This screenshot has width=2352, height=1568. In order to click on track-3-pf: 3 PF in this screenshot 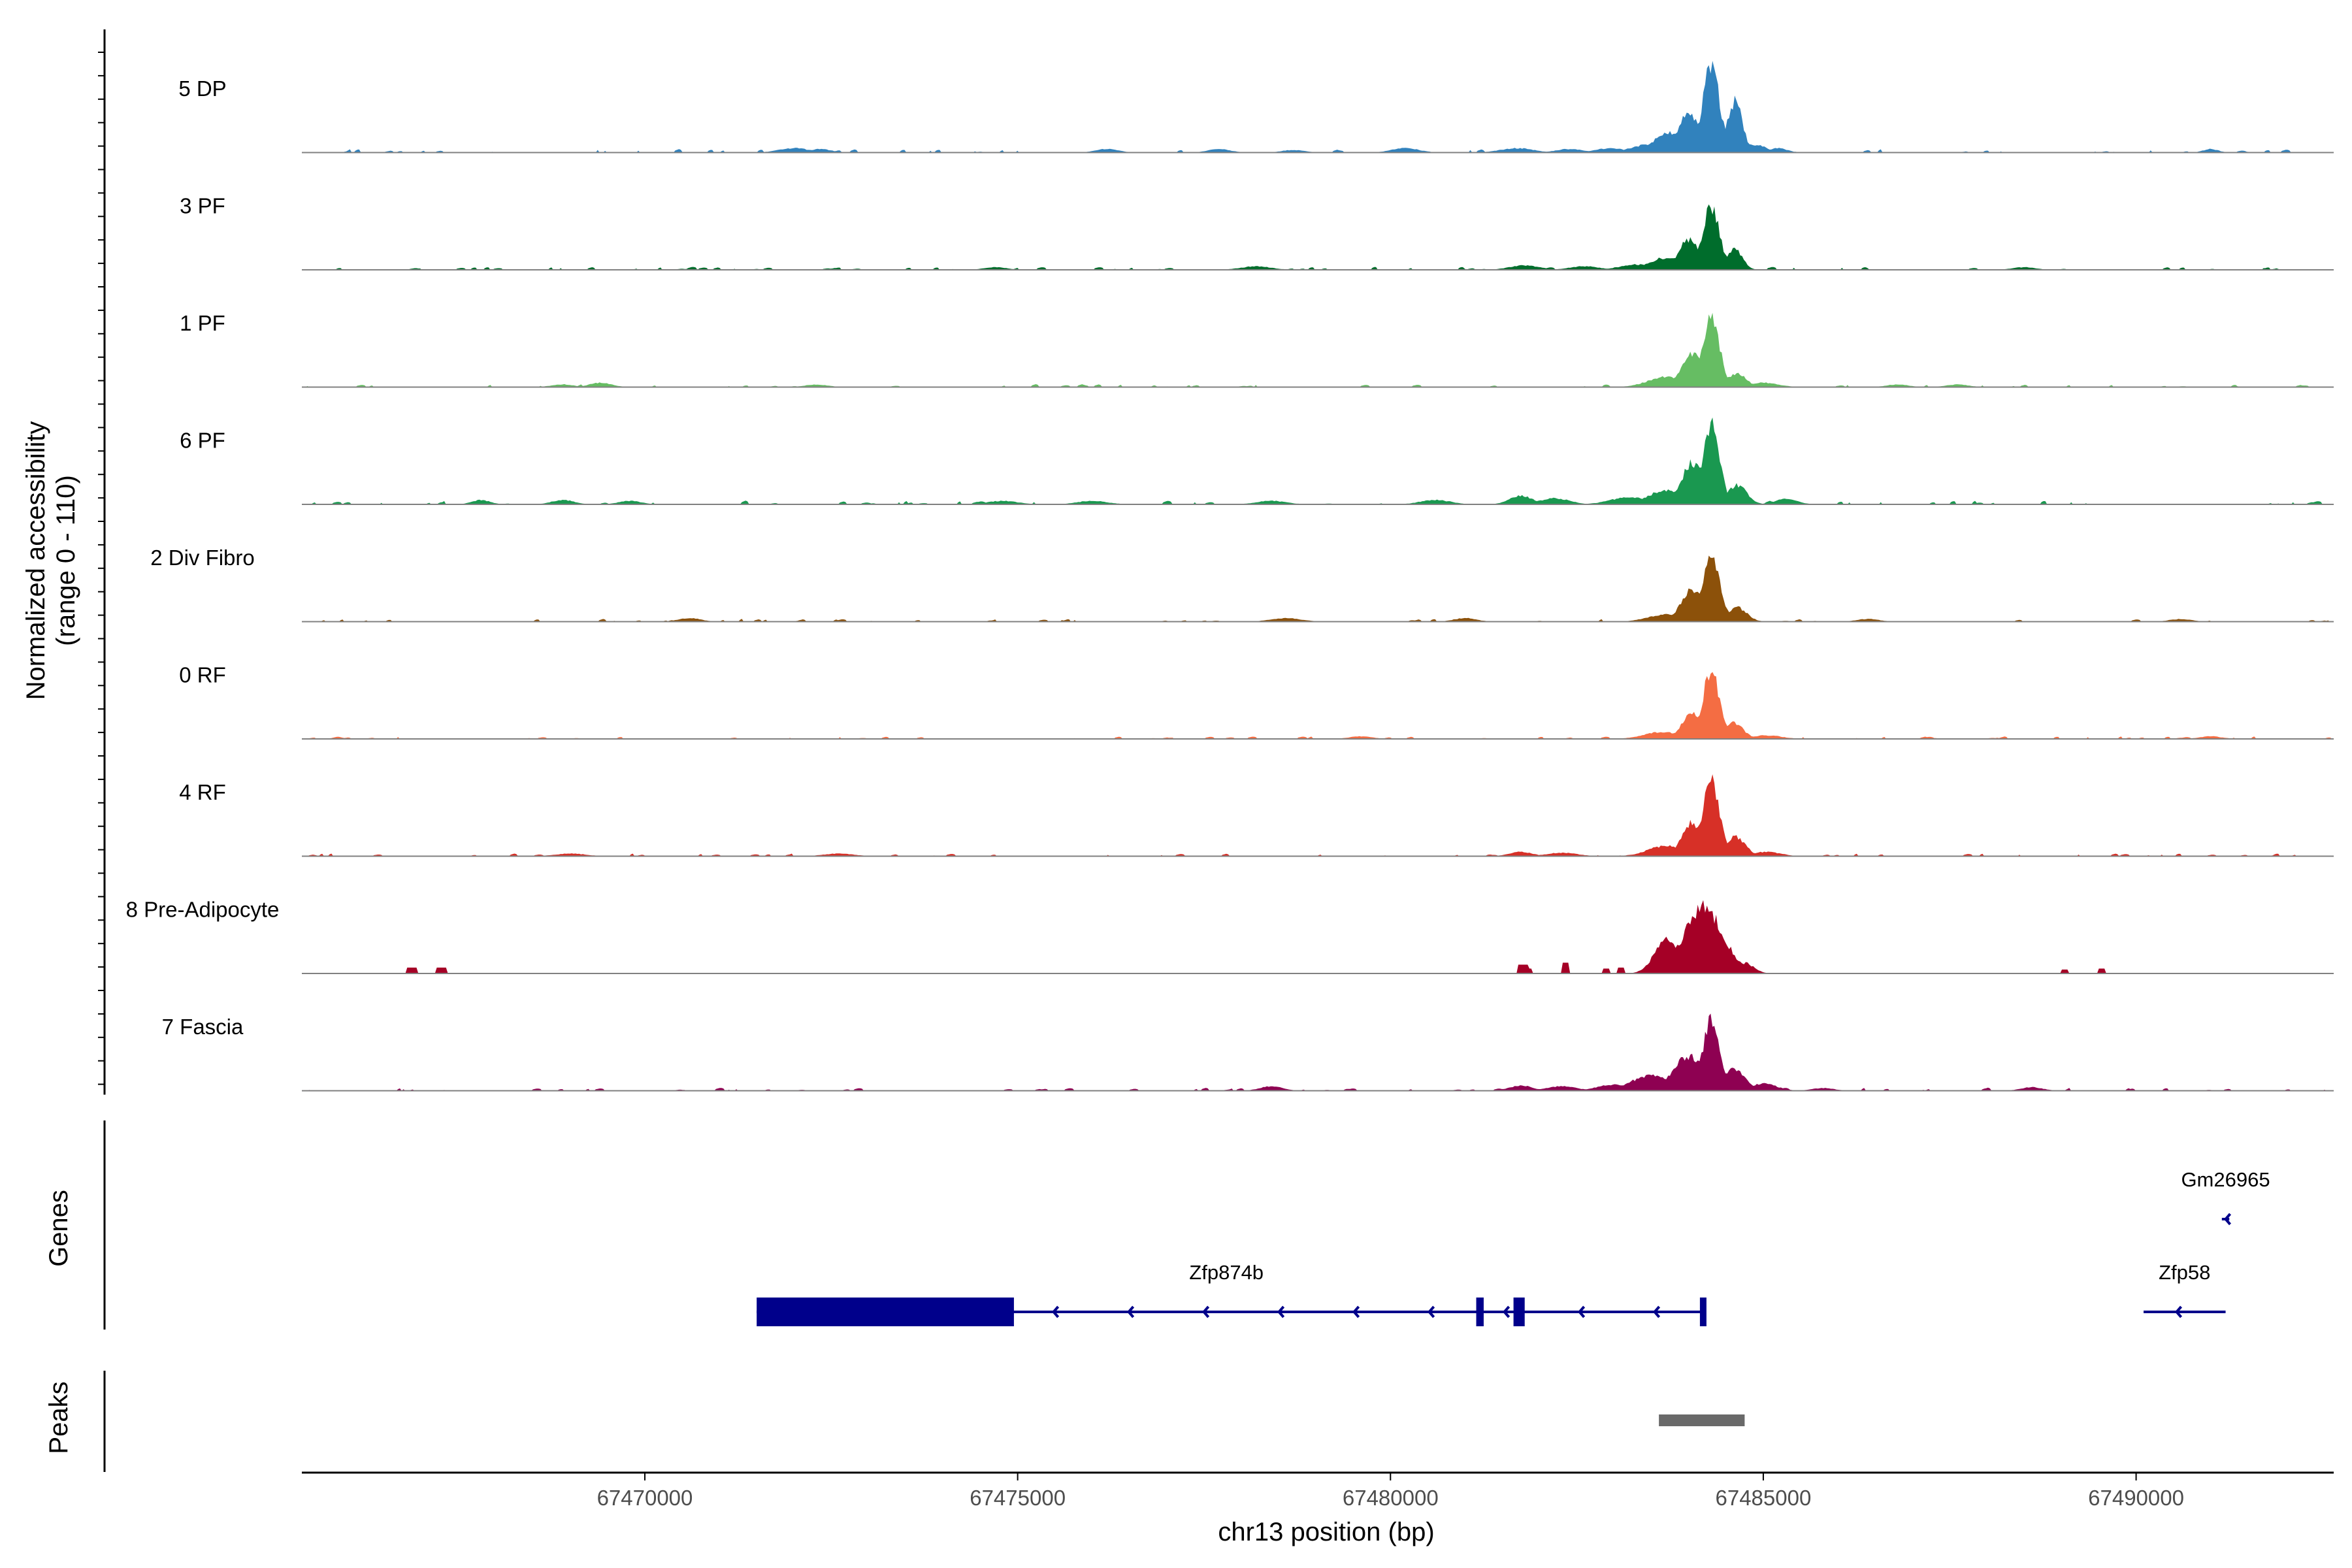, I will do `click(1257, 232)`.